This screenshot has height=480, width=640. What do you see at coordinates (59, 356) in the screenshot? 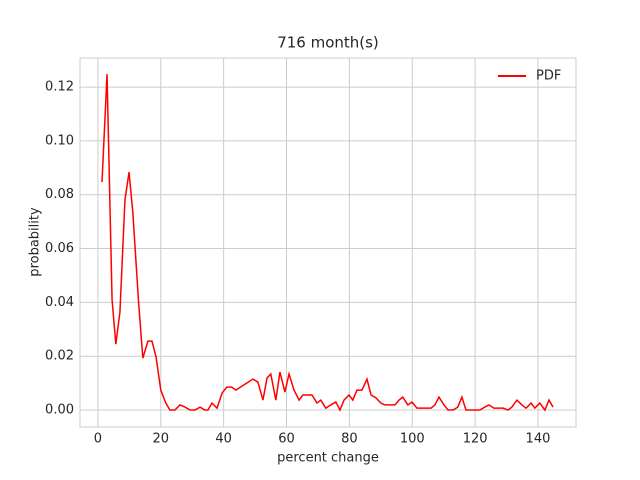
I see `y-tick-label: 0.02` at bounding box center [59, 356].